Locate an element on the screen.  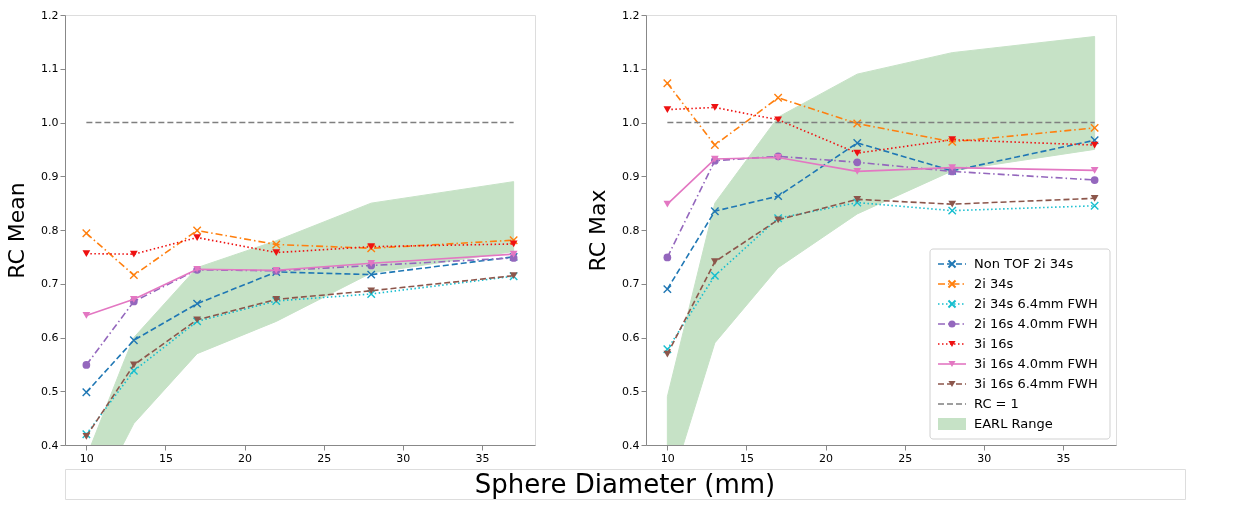
legend-label: 2i 16s 4.0mm FWH is located at coordinates (1036, 323).